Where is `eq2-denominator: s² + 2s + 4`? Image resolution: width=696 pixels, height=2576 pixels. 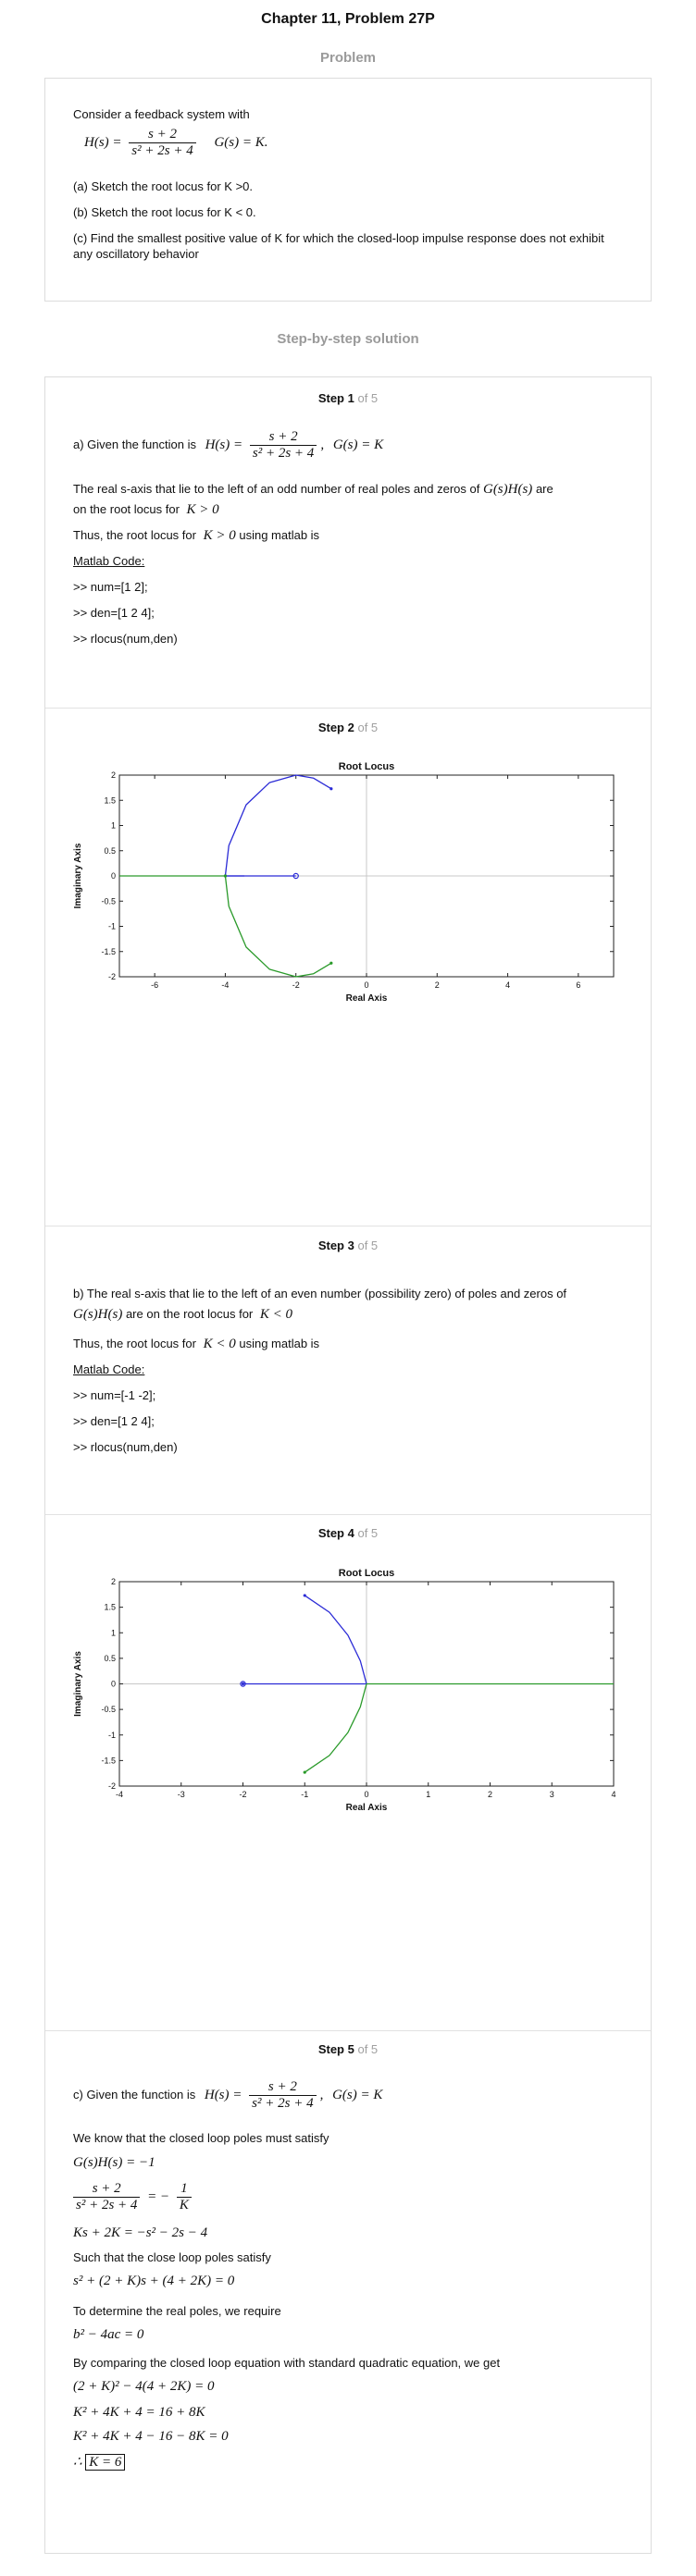 eq2-denominator: s² + 2s + 4 is located at coordinates (107, 2205).